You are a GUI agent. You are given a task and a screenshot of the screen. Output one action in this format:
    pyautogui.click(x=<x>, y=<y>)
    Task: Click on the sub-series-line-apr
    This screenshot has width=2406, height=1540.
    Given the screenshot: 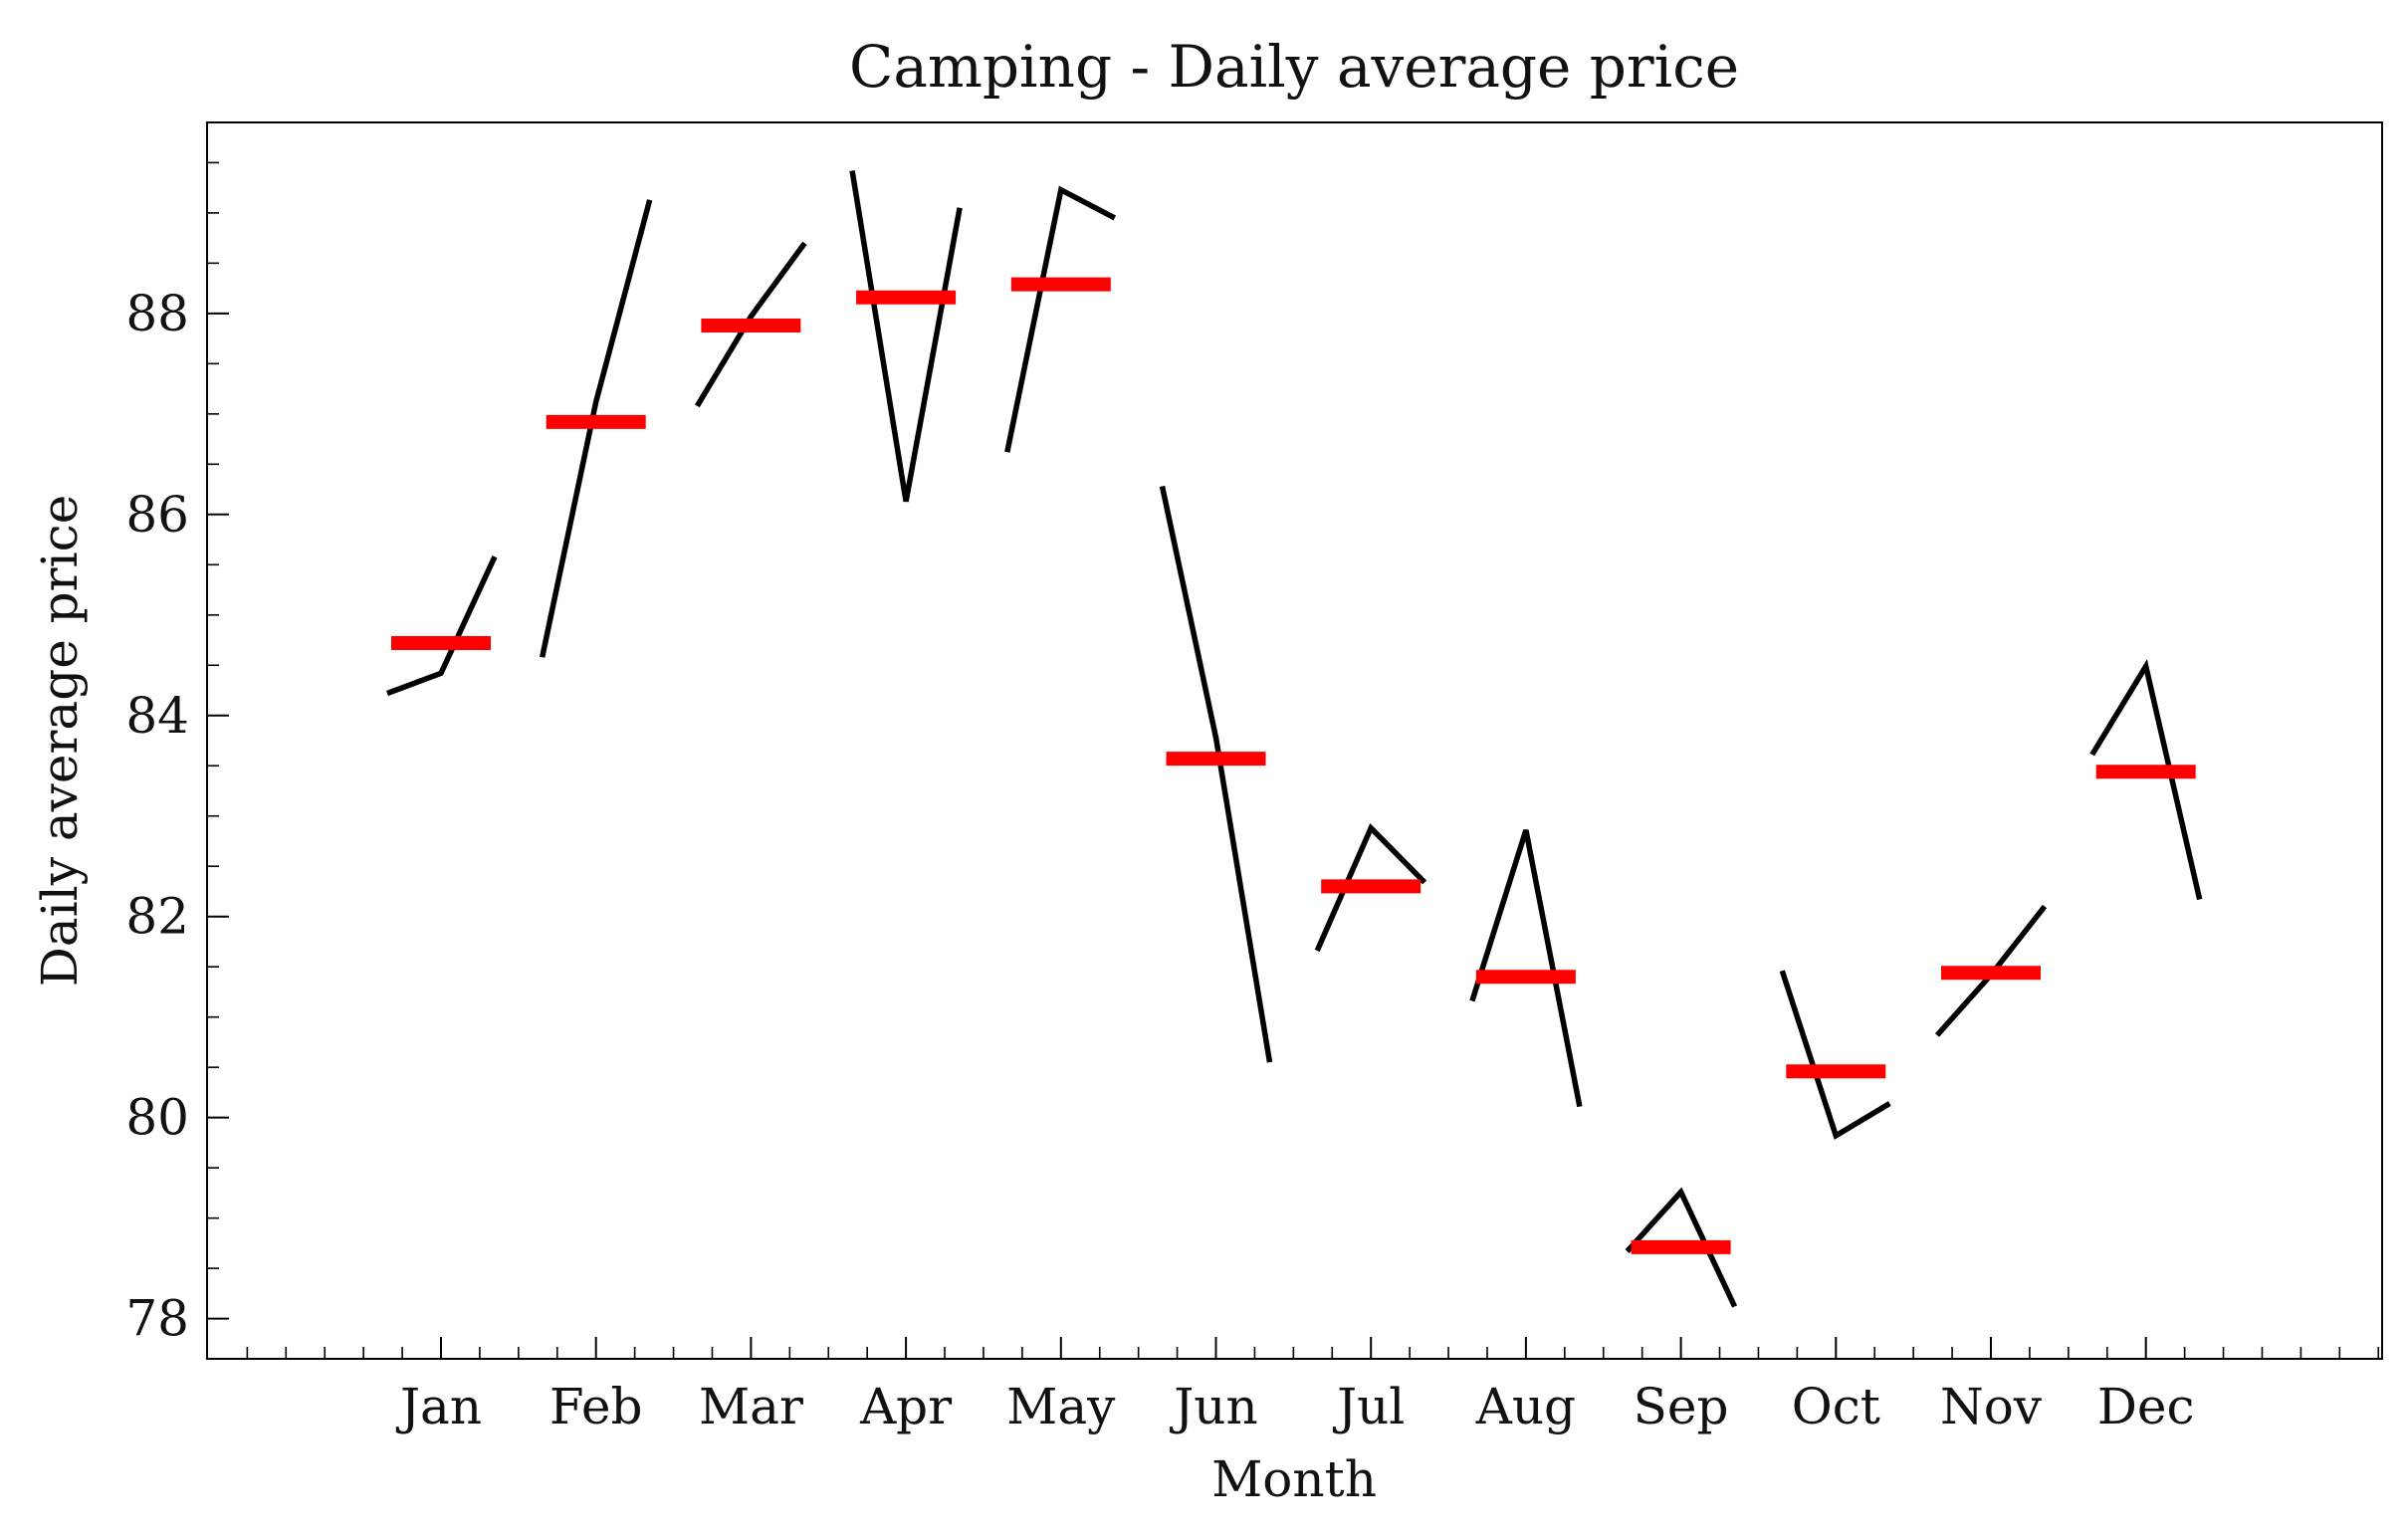 What is the action you would take?
    pyautogui.click(x=906, y=337)
    